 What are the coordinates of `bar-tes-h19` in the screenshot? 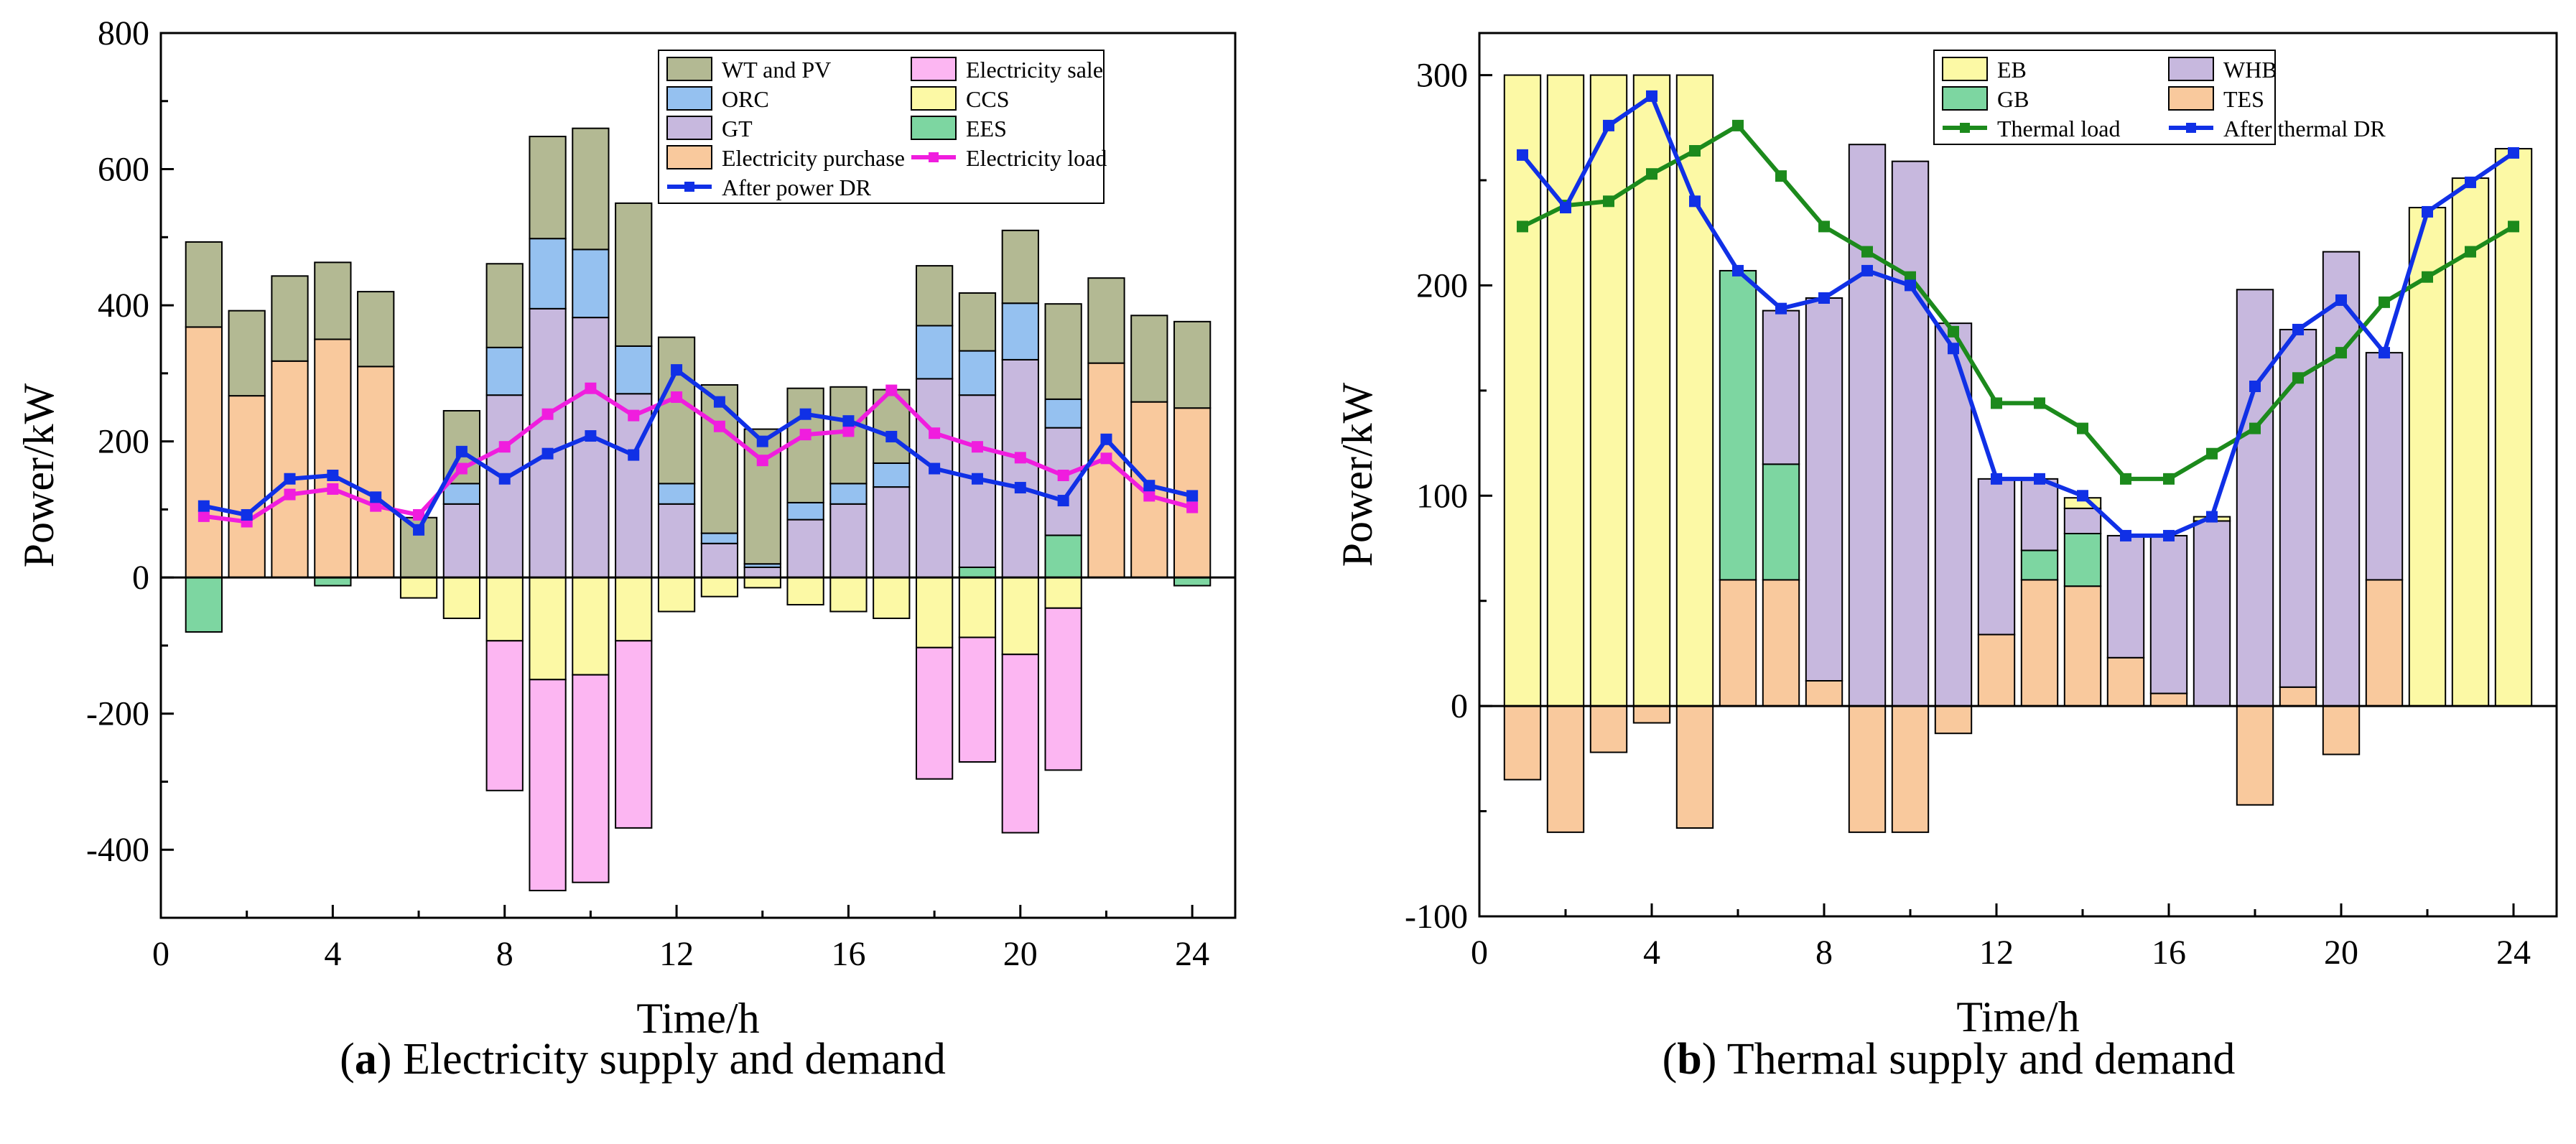 It's located at (2298, 696).